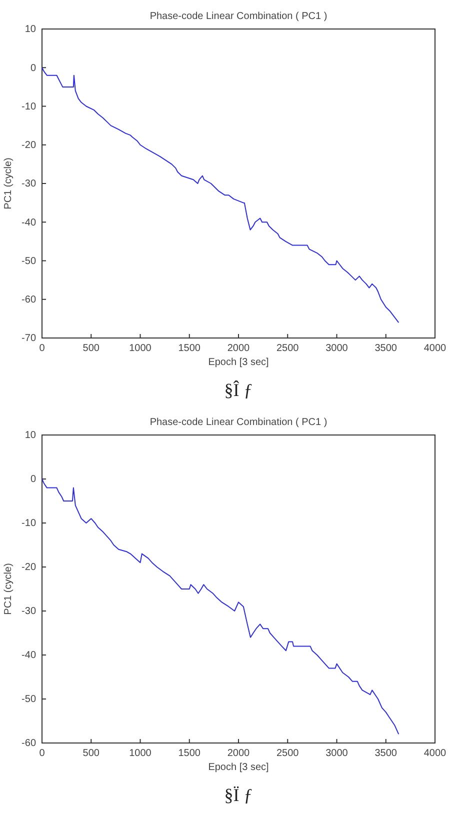 The image size is (455, 813). Describe the element at coordinates (238, 795) in the screenshot. I see `text: §Ï ƒ` at that location.